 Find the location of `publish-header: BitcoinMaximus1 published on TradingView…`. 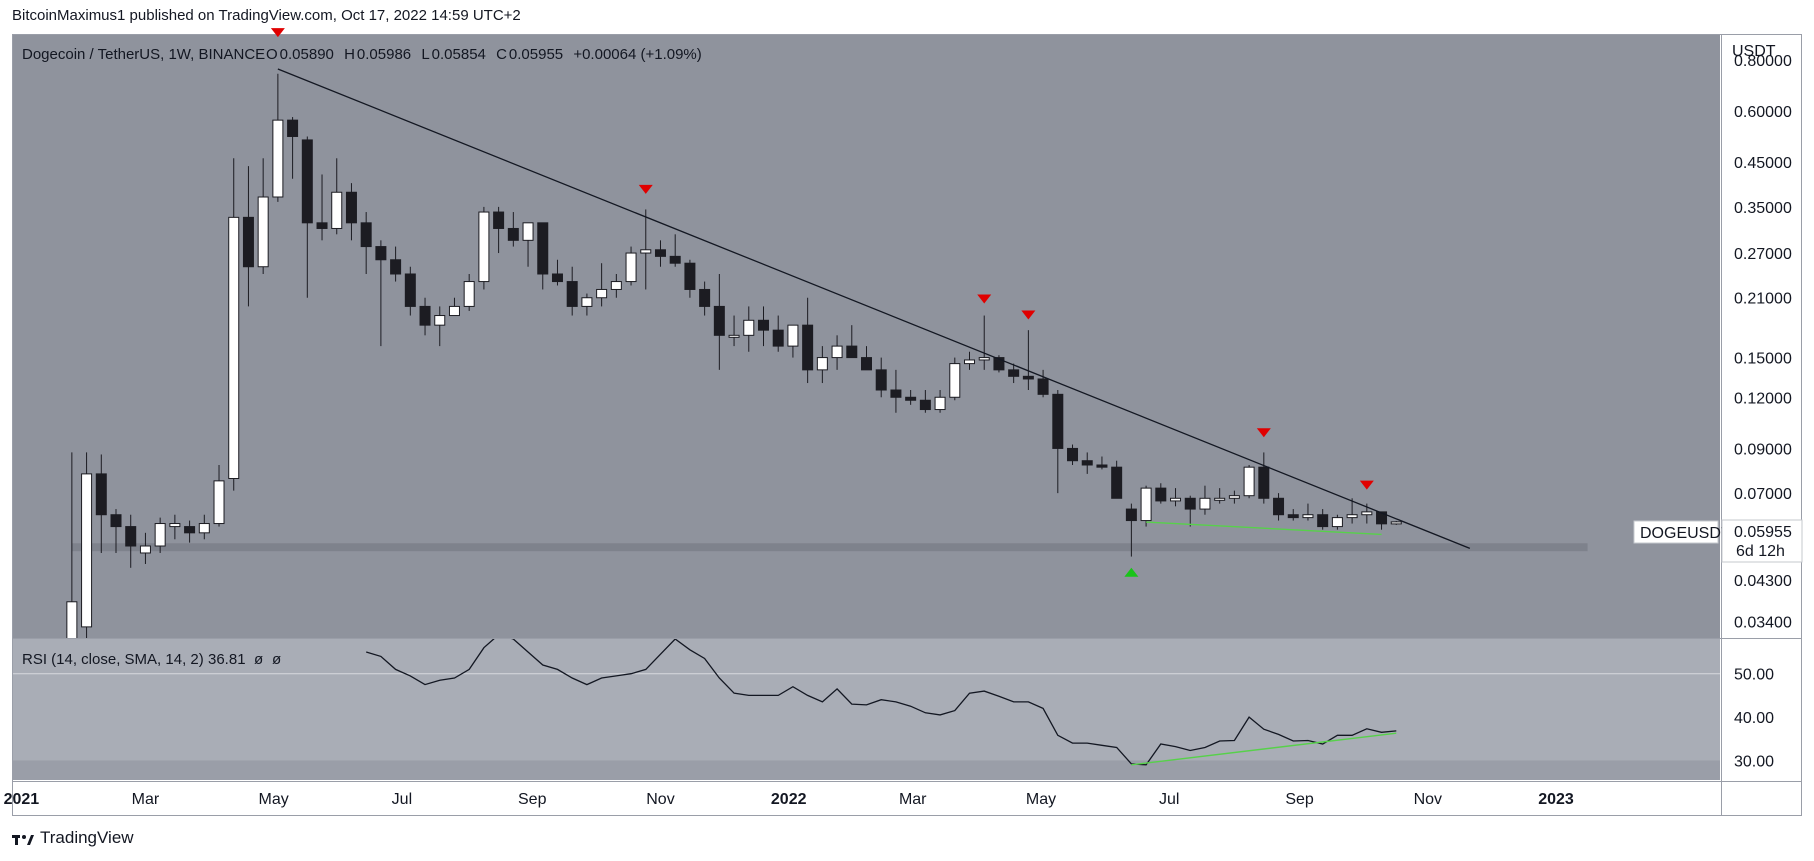

publish-header: BitcoinMaximus1 published on TradingView… is located at coordinates (266, 15).